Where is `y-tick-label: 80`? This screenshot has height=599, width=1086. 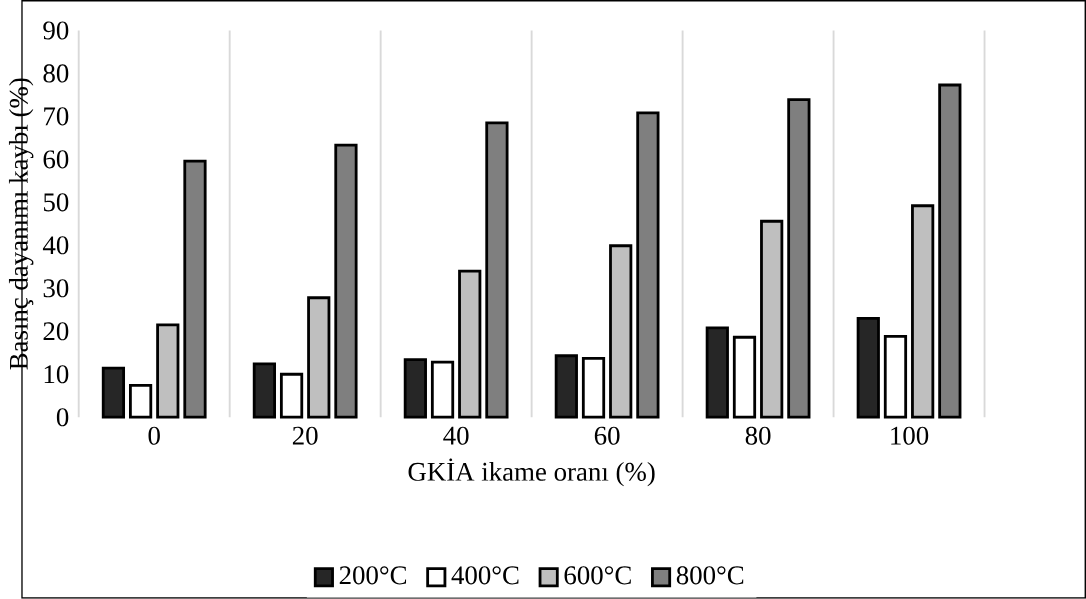 y-tick-label: 80 is located at coordinates (56, 73).